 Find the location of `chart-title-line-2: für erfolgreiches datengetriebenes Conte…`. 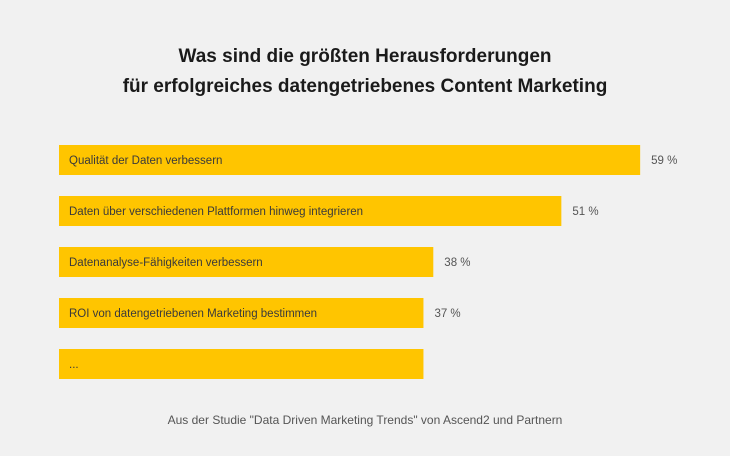

chart-title-line-2: für erfolgreiches datengetriebenes Conte… is located at coordinates (365, 86).